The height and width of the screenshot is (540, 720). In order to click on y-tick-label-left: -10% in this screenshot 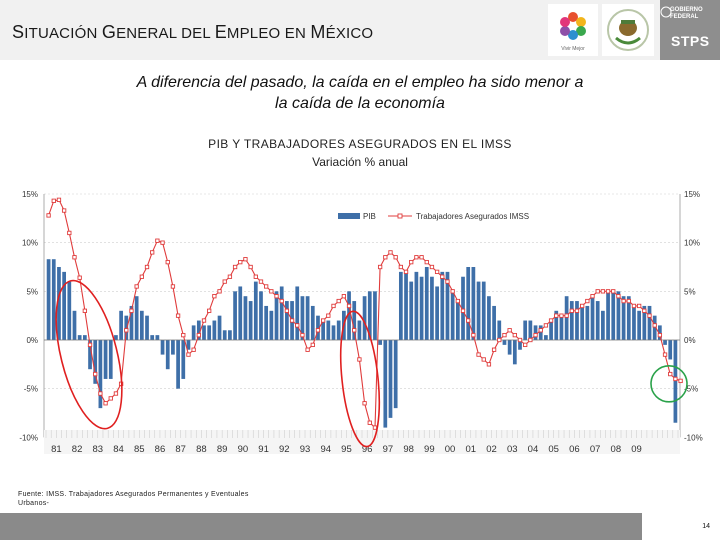, I will do `click(28, 437)`.